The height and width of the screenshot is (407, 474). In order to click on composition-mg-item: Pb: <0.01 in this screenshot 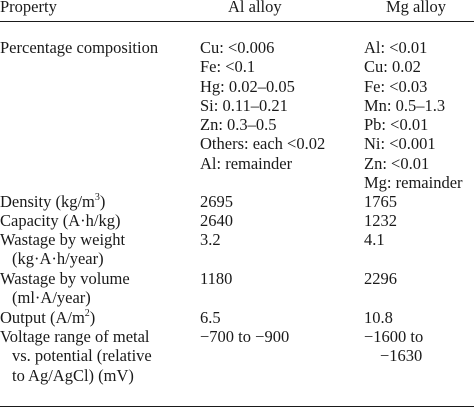, I will do `click(396, 125)`.